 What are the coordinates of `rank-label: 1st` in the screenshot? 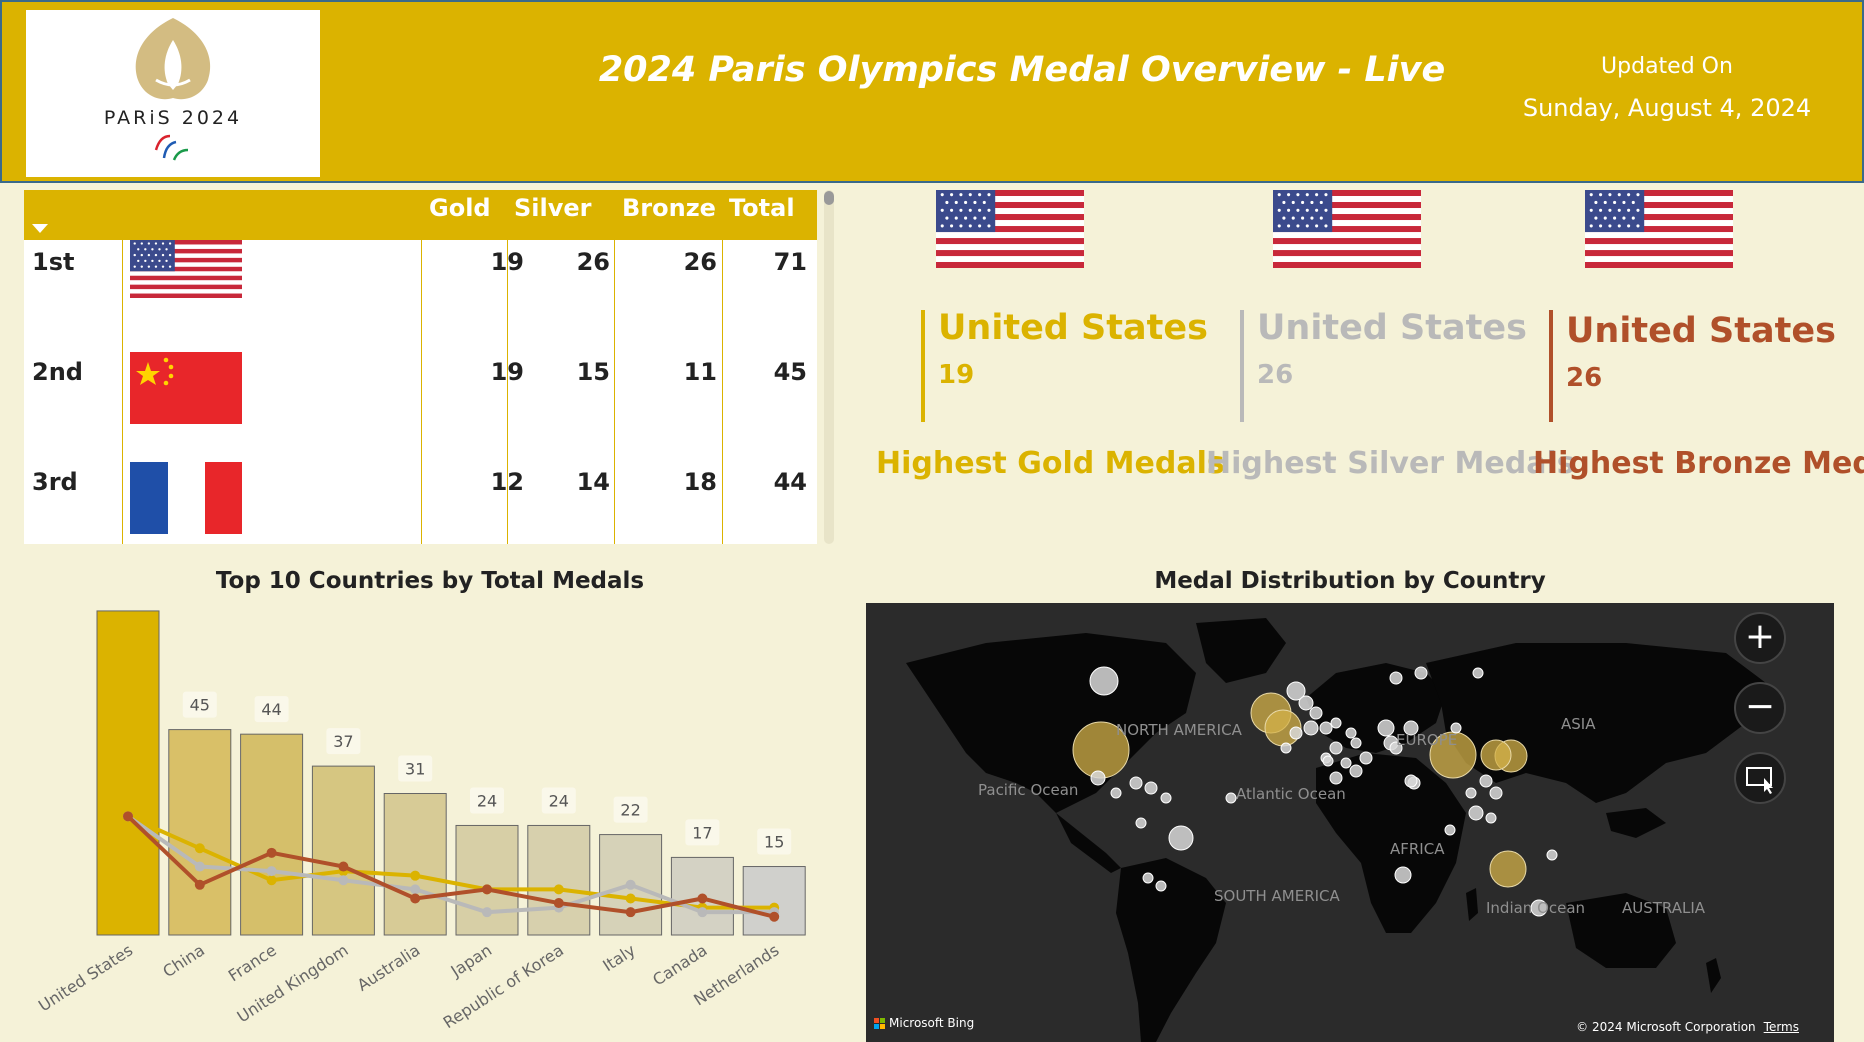 It's located at (53, 262).